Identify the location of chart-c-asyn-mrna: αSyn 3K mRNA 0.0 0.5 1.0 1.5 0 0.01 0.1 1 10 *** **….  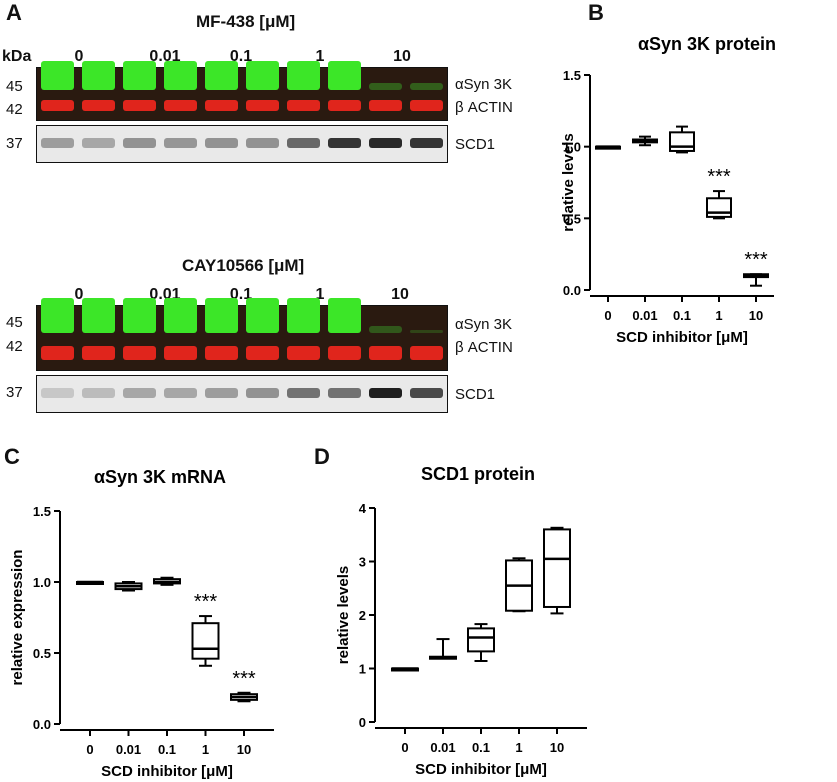
(141, 623).